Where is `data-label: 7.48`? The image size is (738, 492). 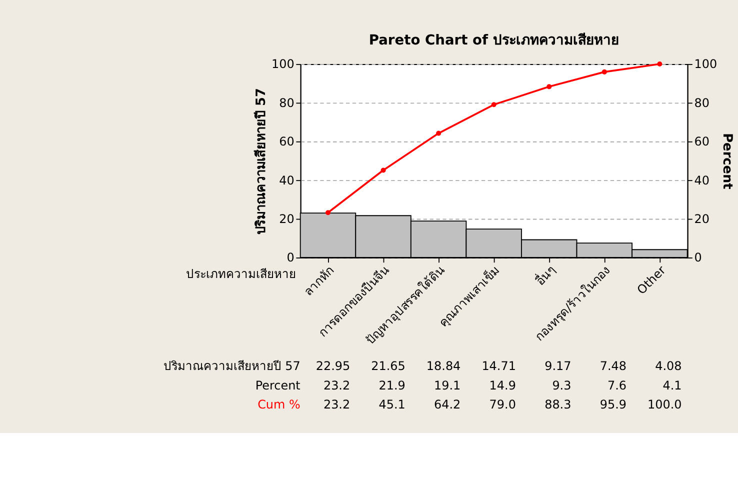 data-label: 7.48 is located at coordinates (613, 365).